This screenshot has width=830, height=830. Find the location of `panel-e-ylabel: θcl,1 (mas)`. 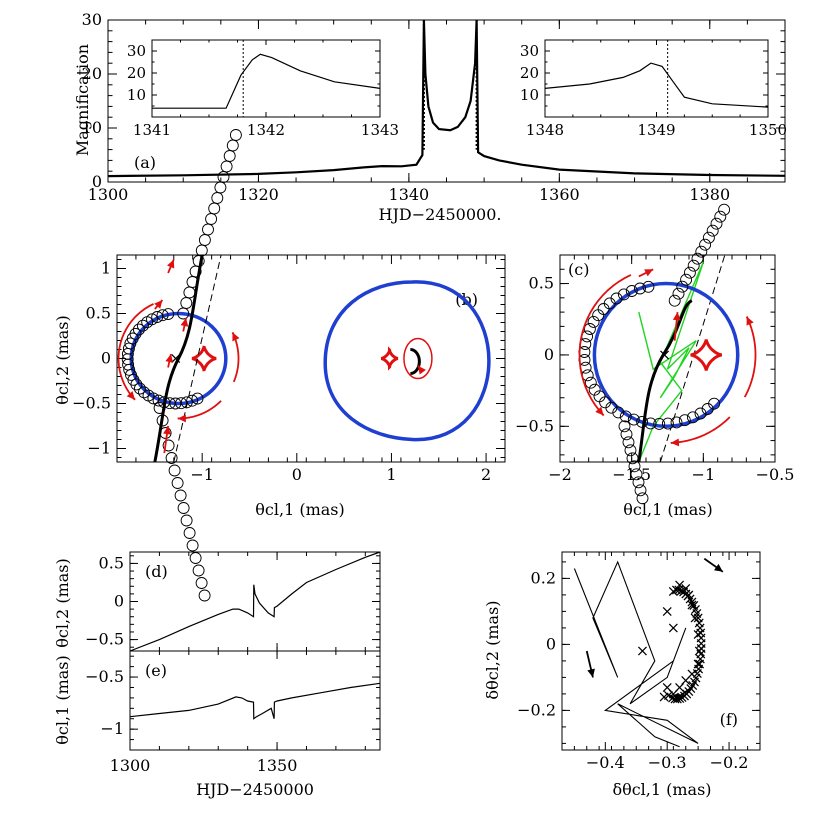

panel-e-ylabel: θcl,1 (mas) is located at coordinates (62, 699).